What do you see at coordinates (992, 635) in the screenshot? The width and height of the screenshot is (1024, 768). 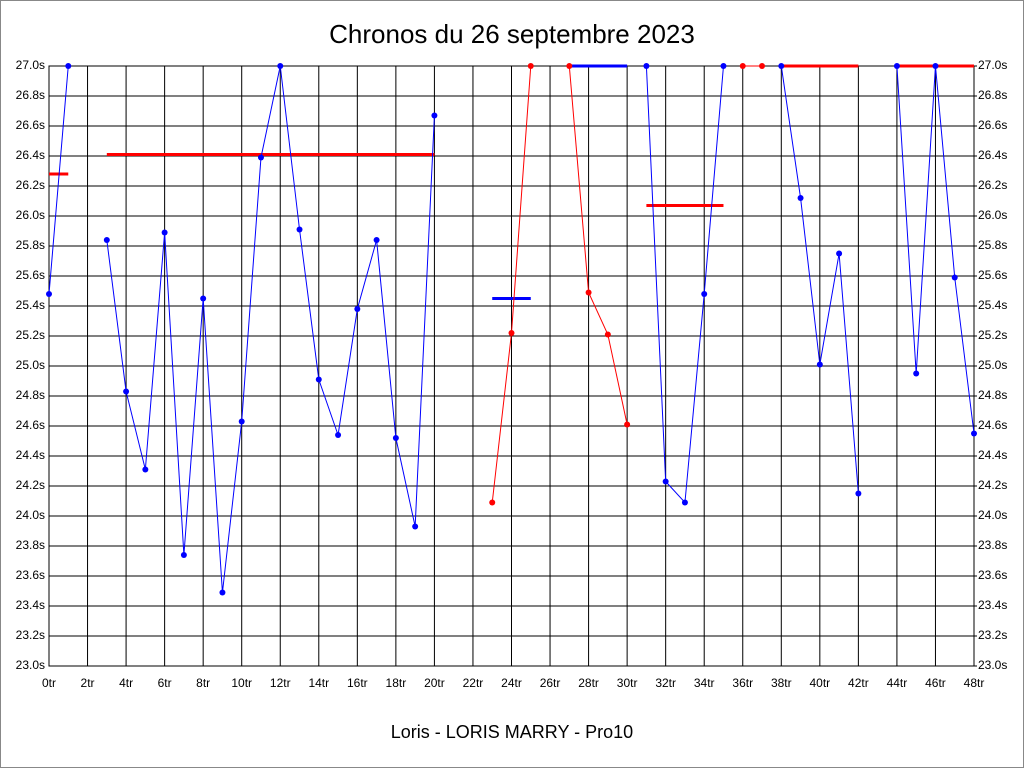 I see `y2-tick-label: 23.2s` at bounding box center [992, 635].